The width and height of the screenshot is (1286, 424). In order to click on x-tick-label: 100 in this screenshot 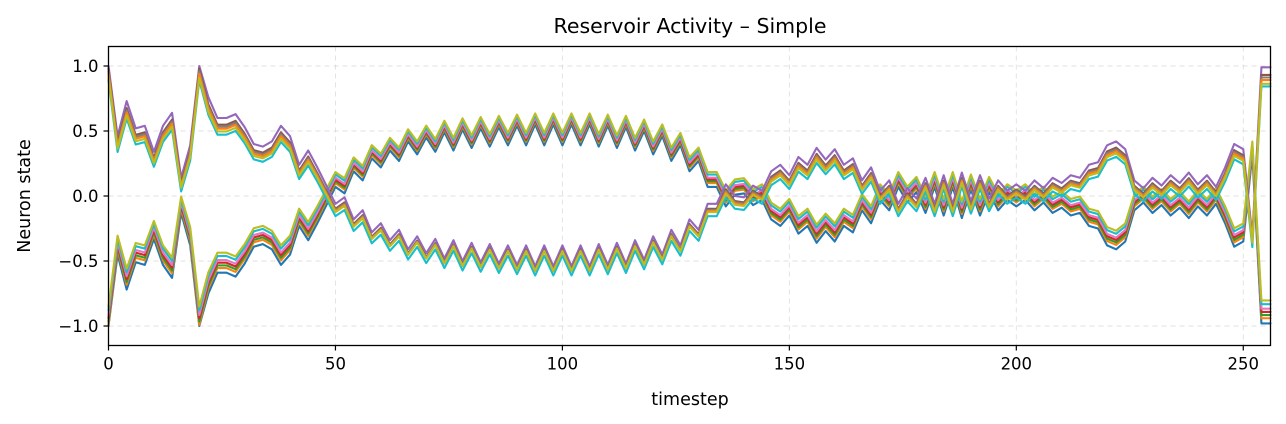, I will do `click(563, 364)`.